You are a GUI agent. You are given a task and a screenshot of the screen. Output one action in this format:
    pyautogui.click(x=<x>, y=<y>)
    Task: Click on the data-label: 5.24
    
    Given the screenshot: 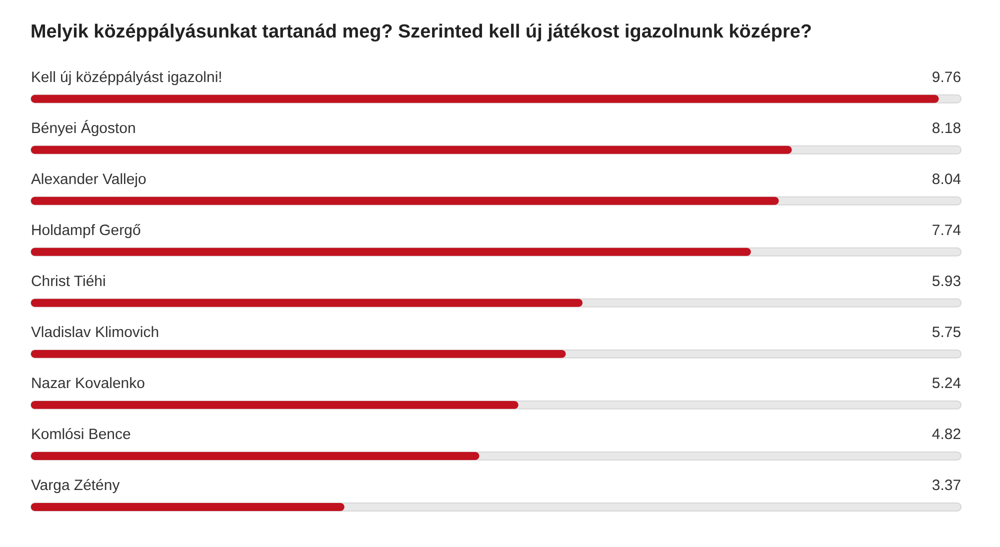 What is the action you would take?
    pyautogui.click(x=947, y=383)
    